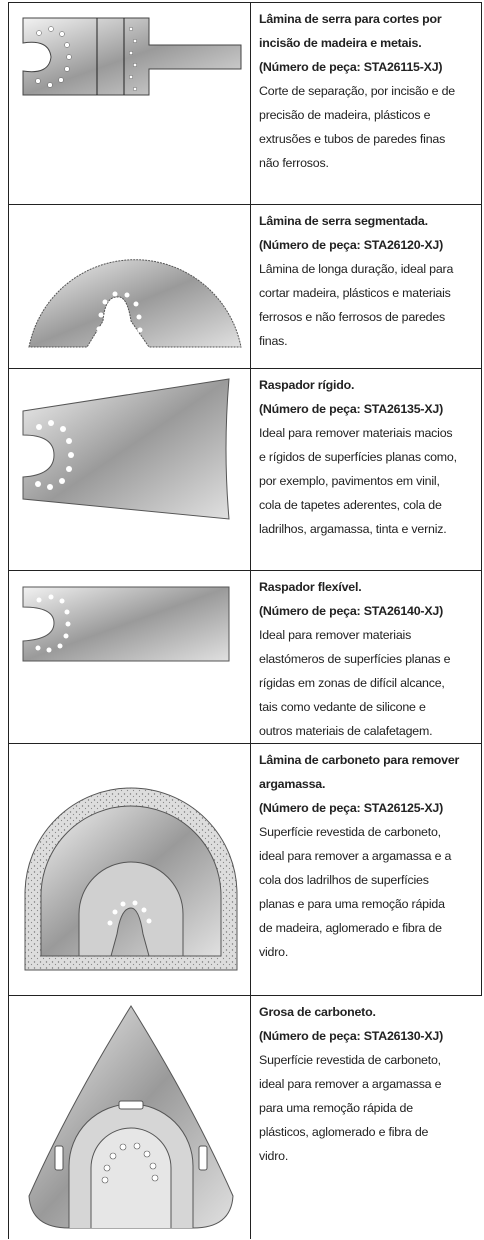  Describe the element at coordinates (355, 293) in the screenshot. I see `description-line: cortar madeira, plásticos e materiais` at that location.